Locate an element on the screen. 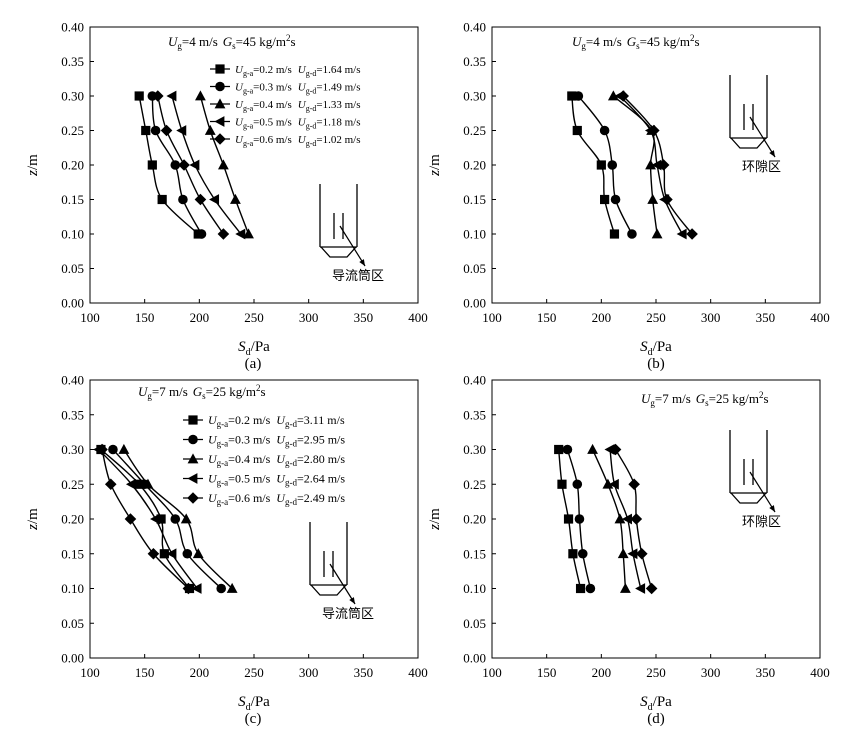 The height and width of the screenshot is (731, 866). legend-label: Ug-a=0.5 m/s Ug-d=2.64 m/s is located at coordinates (276, 480).